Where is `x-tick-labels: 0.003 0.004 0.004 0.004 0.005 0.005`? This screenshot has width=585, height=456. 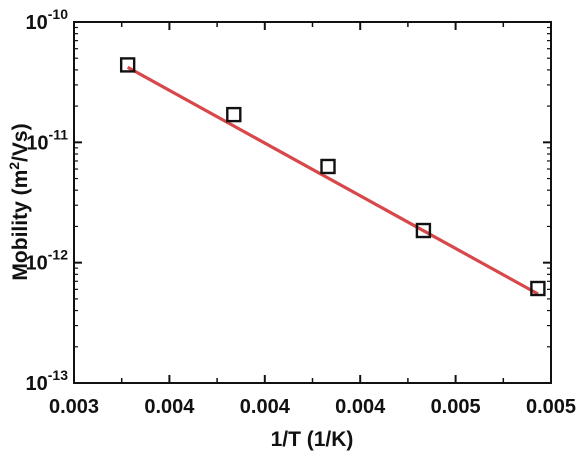
x-tick-labels: 0.003 0.004 0.004 0.004 0.005 0.005 is located at coordinates (312, 407).